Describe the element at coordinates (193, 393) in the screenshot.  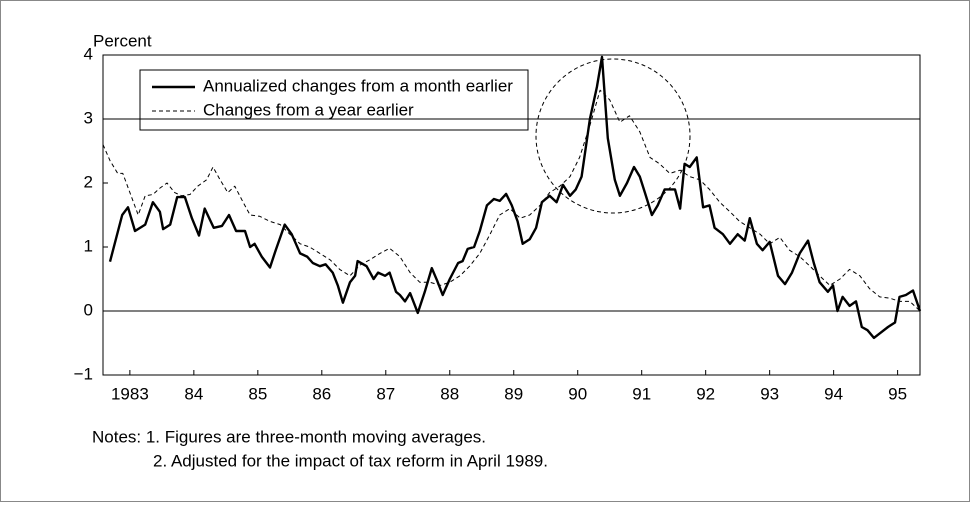
I see `x-tick-label: 84` at that location.